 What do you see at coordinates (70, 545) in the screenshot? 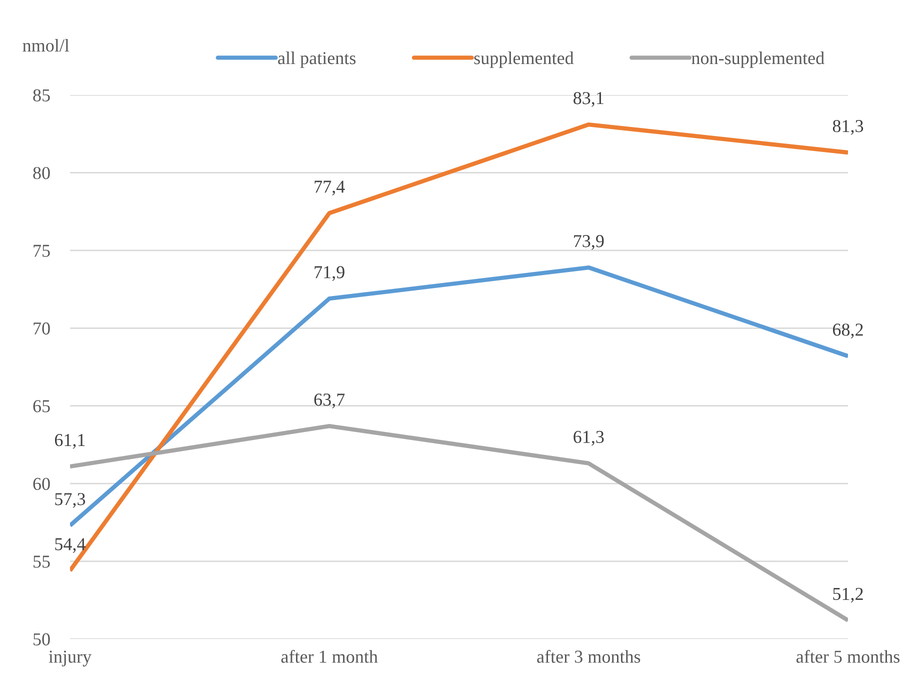
I see `data-label: 54,4` at bounding box center [70, 545].